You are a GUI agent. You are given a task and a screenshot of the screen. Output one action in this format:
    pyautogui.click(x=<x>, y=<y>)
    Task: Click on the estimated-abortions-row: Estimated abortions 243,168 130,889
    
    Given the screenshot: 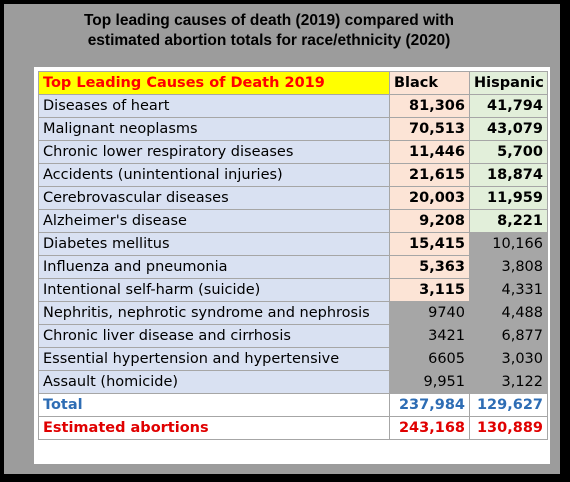 What is the action you would take?
    pyautogui.click(x=293, y=428)
    